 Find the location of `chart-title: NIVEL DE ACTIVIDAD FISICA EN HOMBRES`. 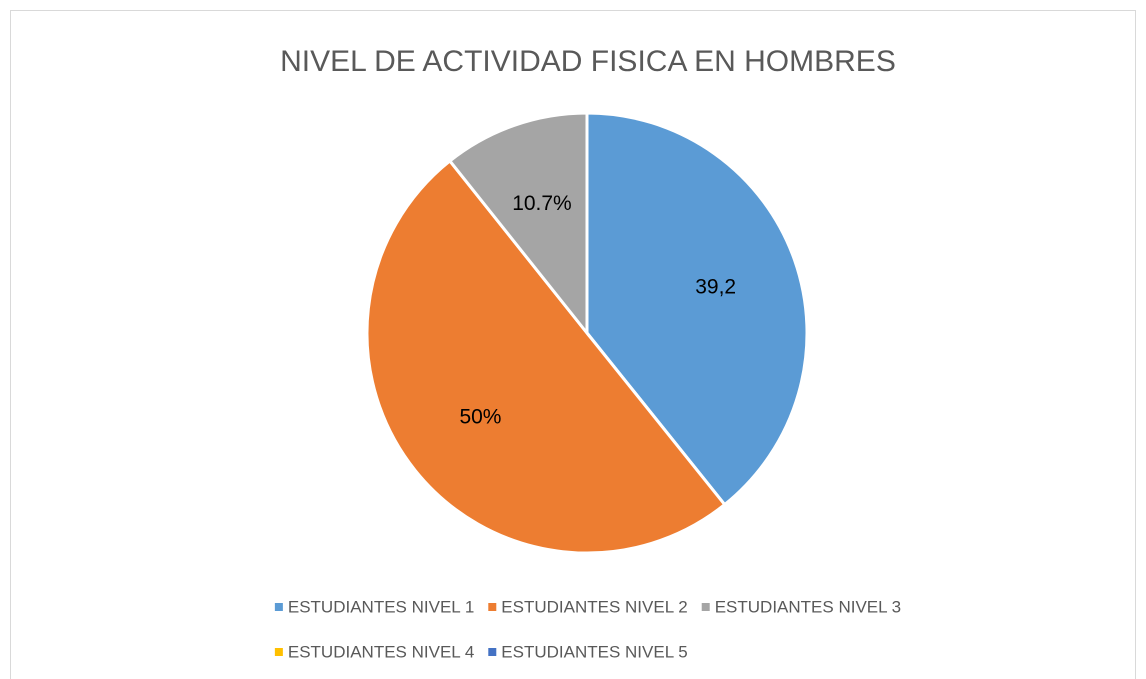

chart-title: NIVEL DE ACTIVIDAD FISICA EN HOMBRES is located at coordinates (588, 61).